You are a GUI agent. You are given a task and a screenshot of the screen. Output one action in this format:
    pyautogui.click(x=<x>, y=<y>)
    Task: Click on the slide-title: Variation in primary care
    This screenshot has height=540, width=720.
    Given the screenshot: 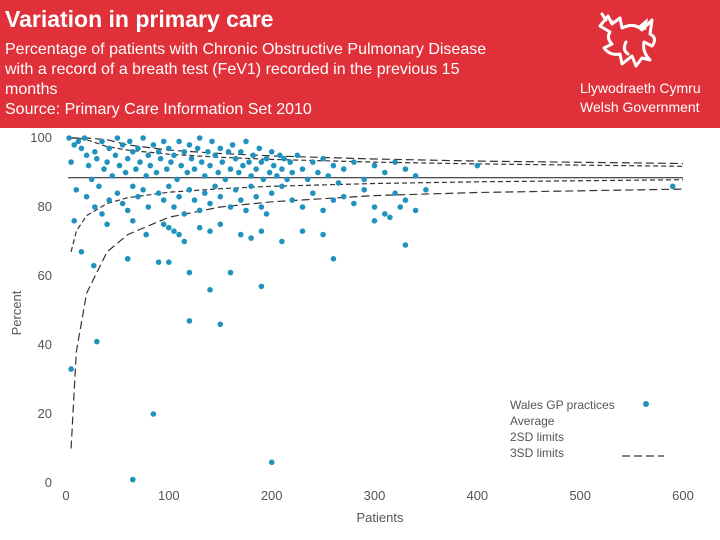 What is the action you would take?
    pyautogui.click(x=139, y=19)
    